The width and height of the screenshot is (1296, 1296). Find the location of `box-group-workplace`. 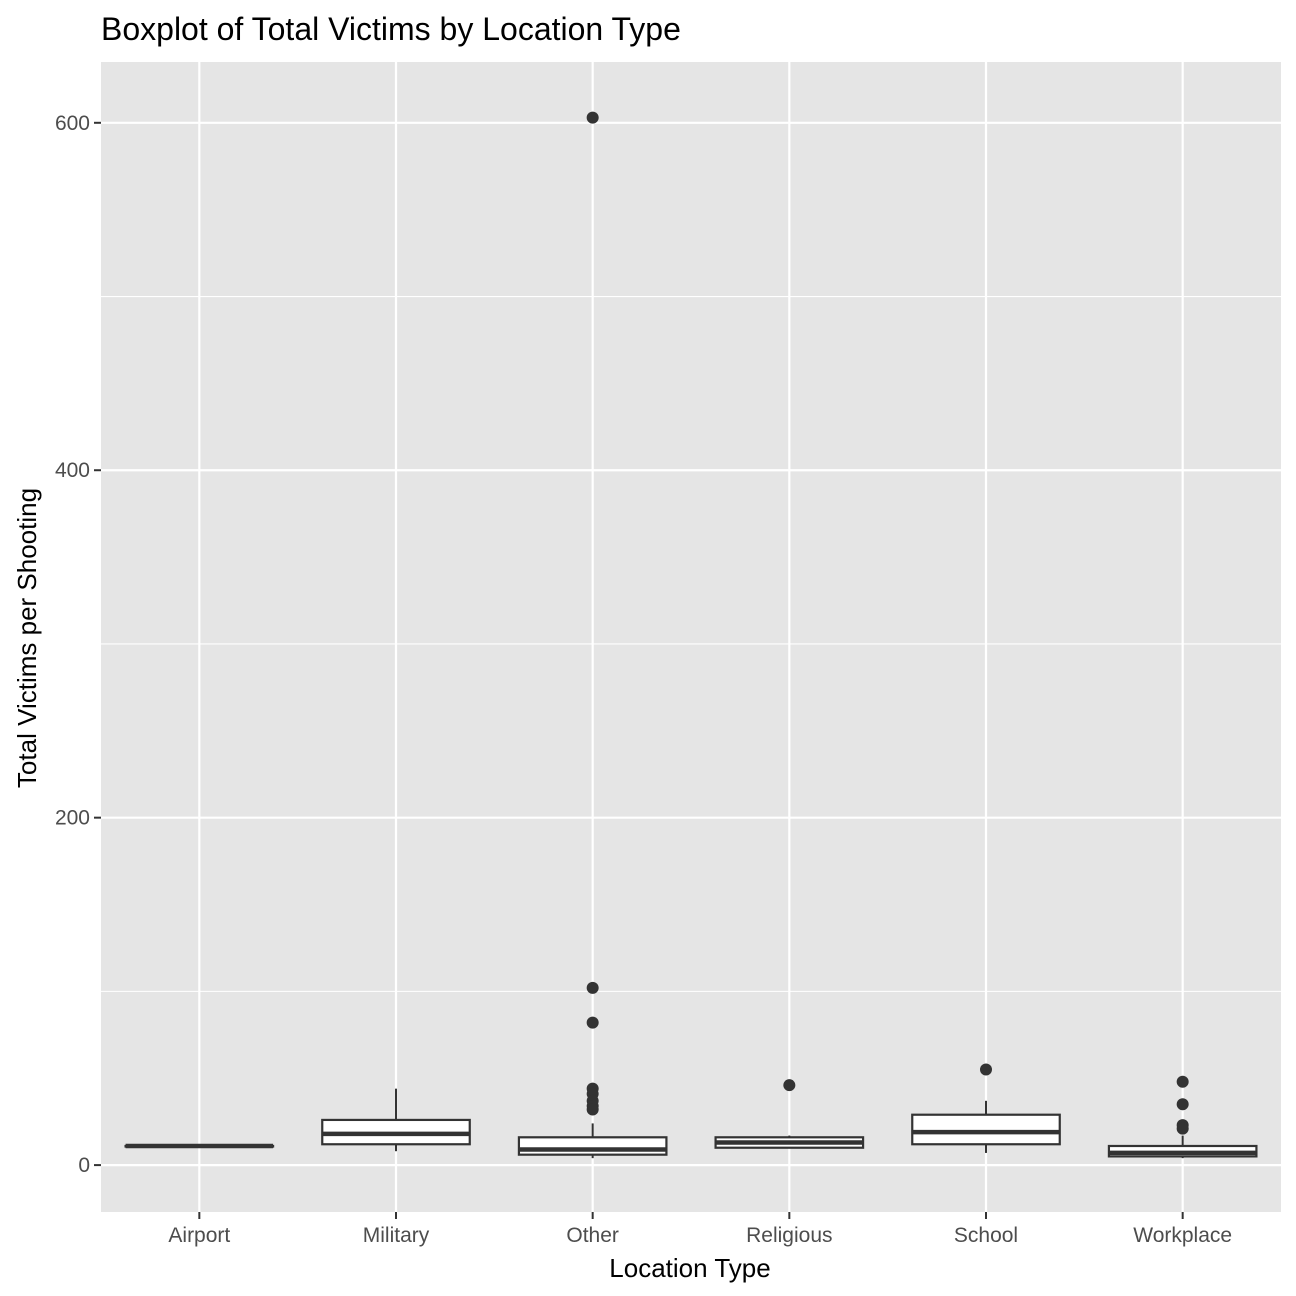

box-group-workplace is located at coordinates (1182, 1117).